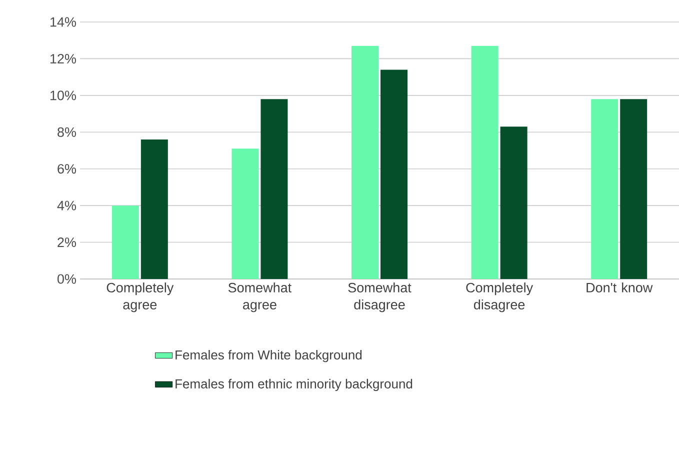 Image resolution: width=679 pixels, height=449 pixels. What do you see at coordinates (63, 22) in the screenshot?
I see `y-tick-label: 14%` at bounding box center [63, 22].